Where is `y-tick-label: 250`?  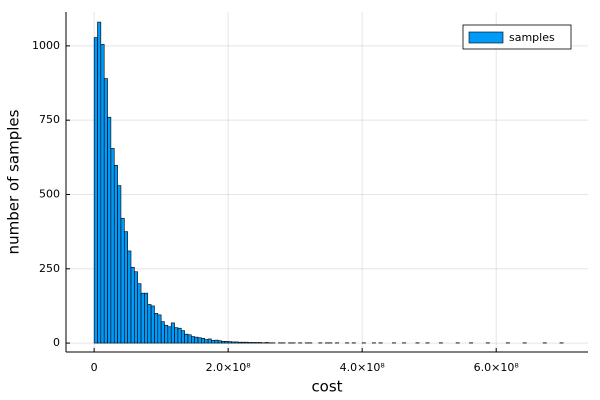 y-tick-label: 250 is located at coordinates (49, 268).